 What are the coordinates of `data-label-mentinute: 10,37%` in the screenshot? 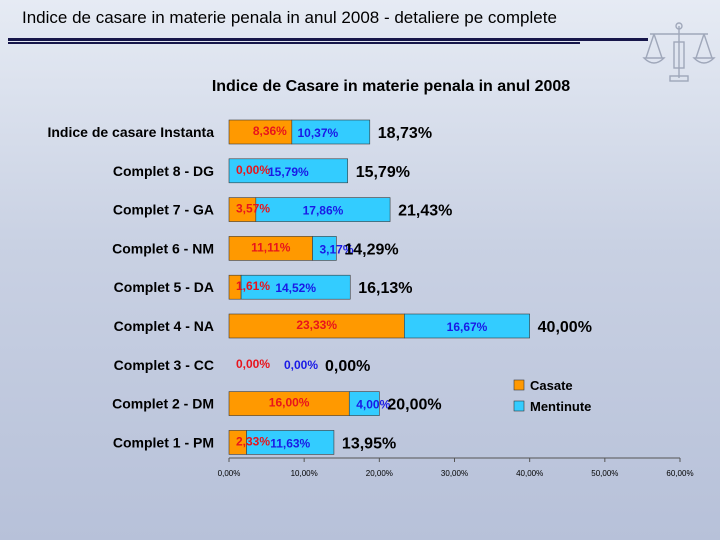 It's located at (317, 133).